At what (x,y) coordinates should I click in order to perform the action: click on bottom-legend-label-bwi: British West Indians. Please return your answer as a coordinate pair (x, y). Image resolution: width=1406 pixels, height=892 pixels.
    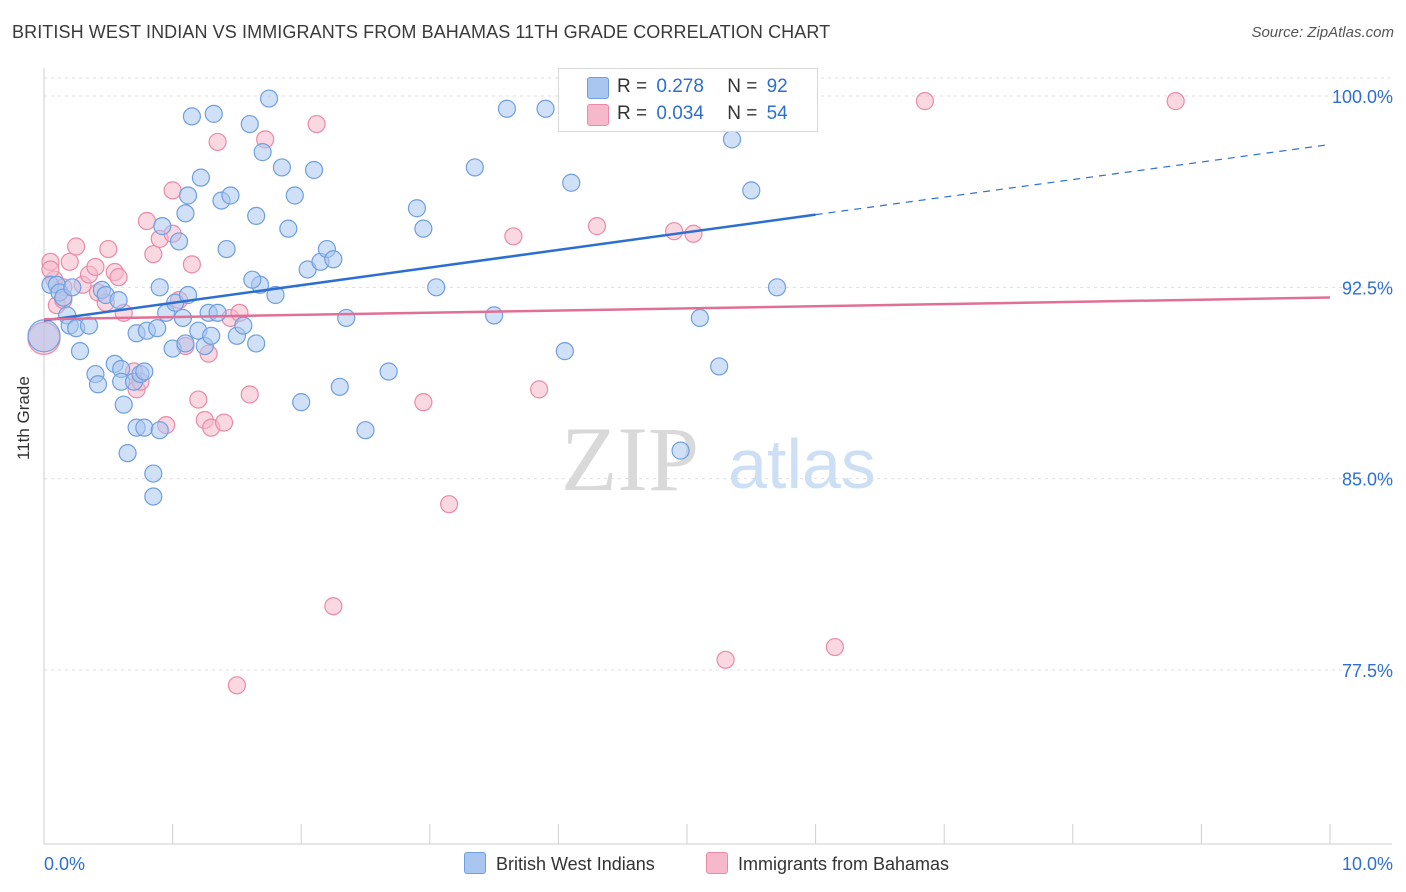
    Looking at the image, I should click on (575, 864).